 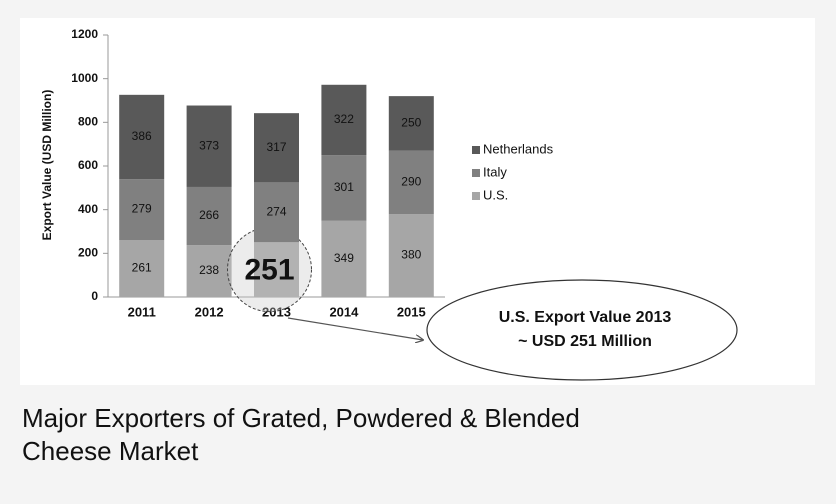 I want to click on legend-label: Italy, so click(x=495, y=171).